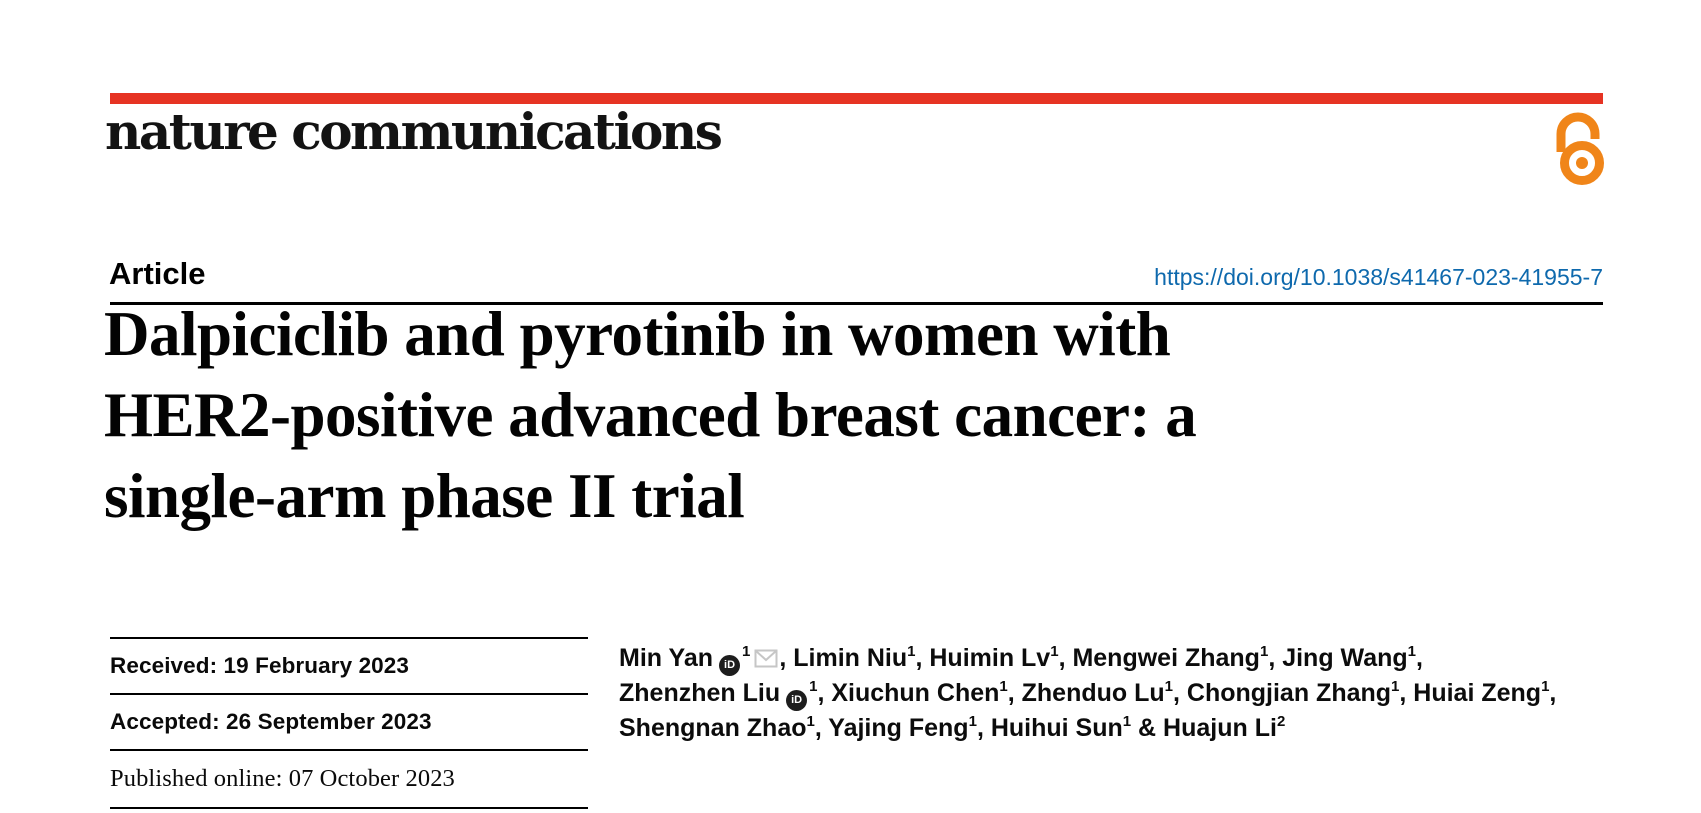 Image resolution: width=1701 pixels, height=813 pixels. What do you see at coordinates (1580, 148) in the screenshot?
I see `open-access-lock-icon` at bounding box center [1580, 148].